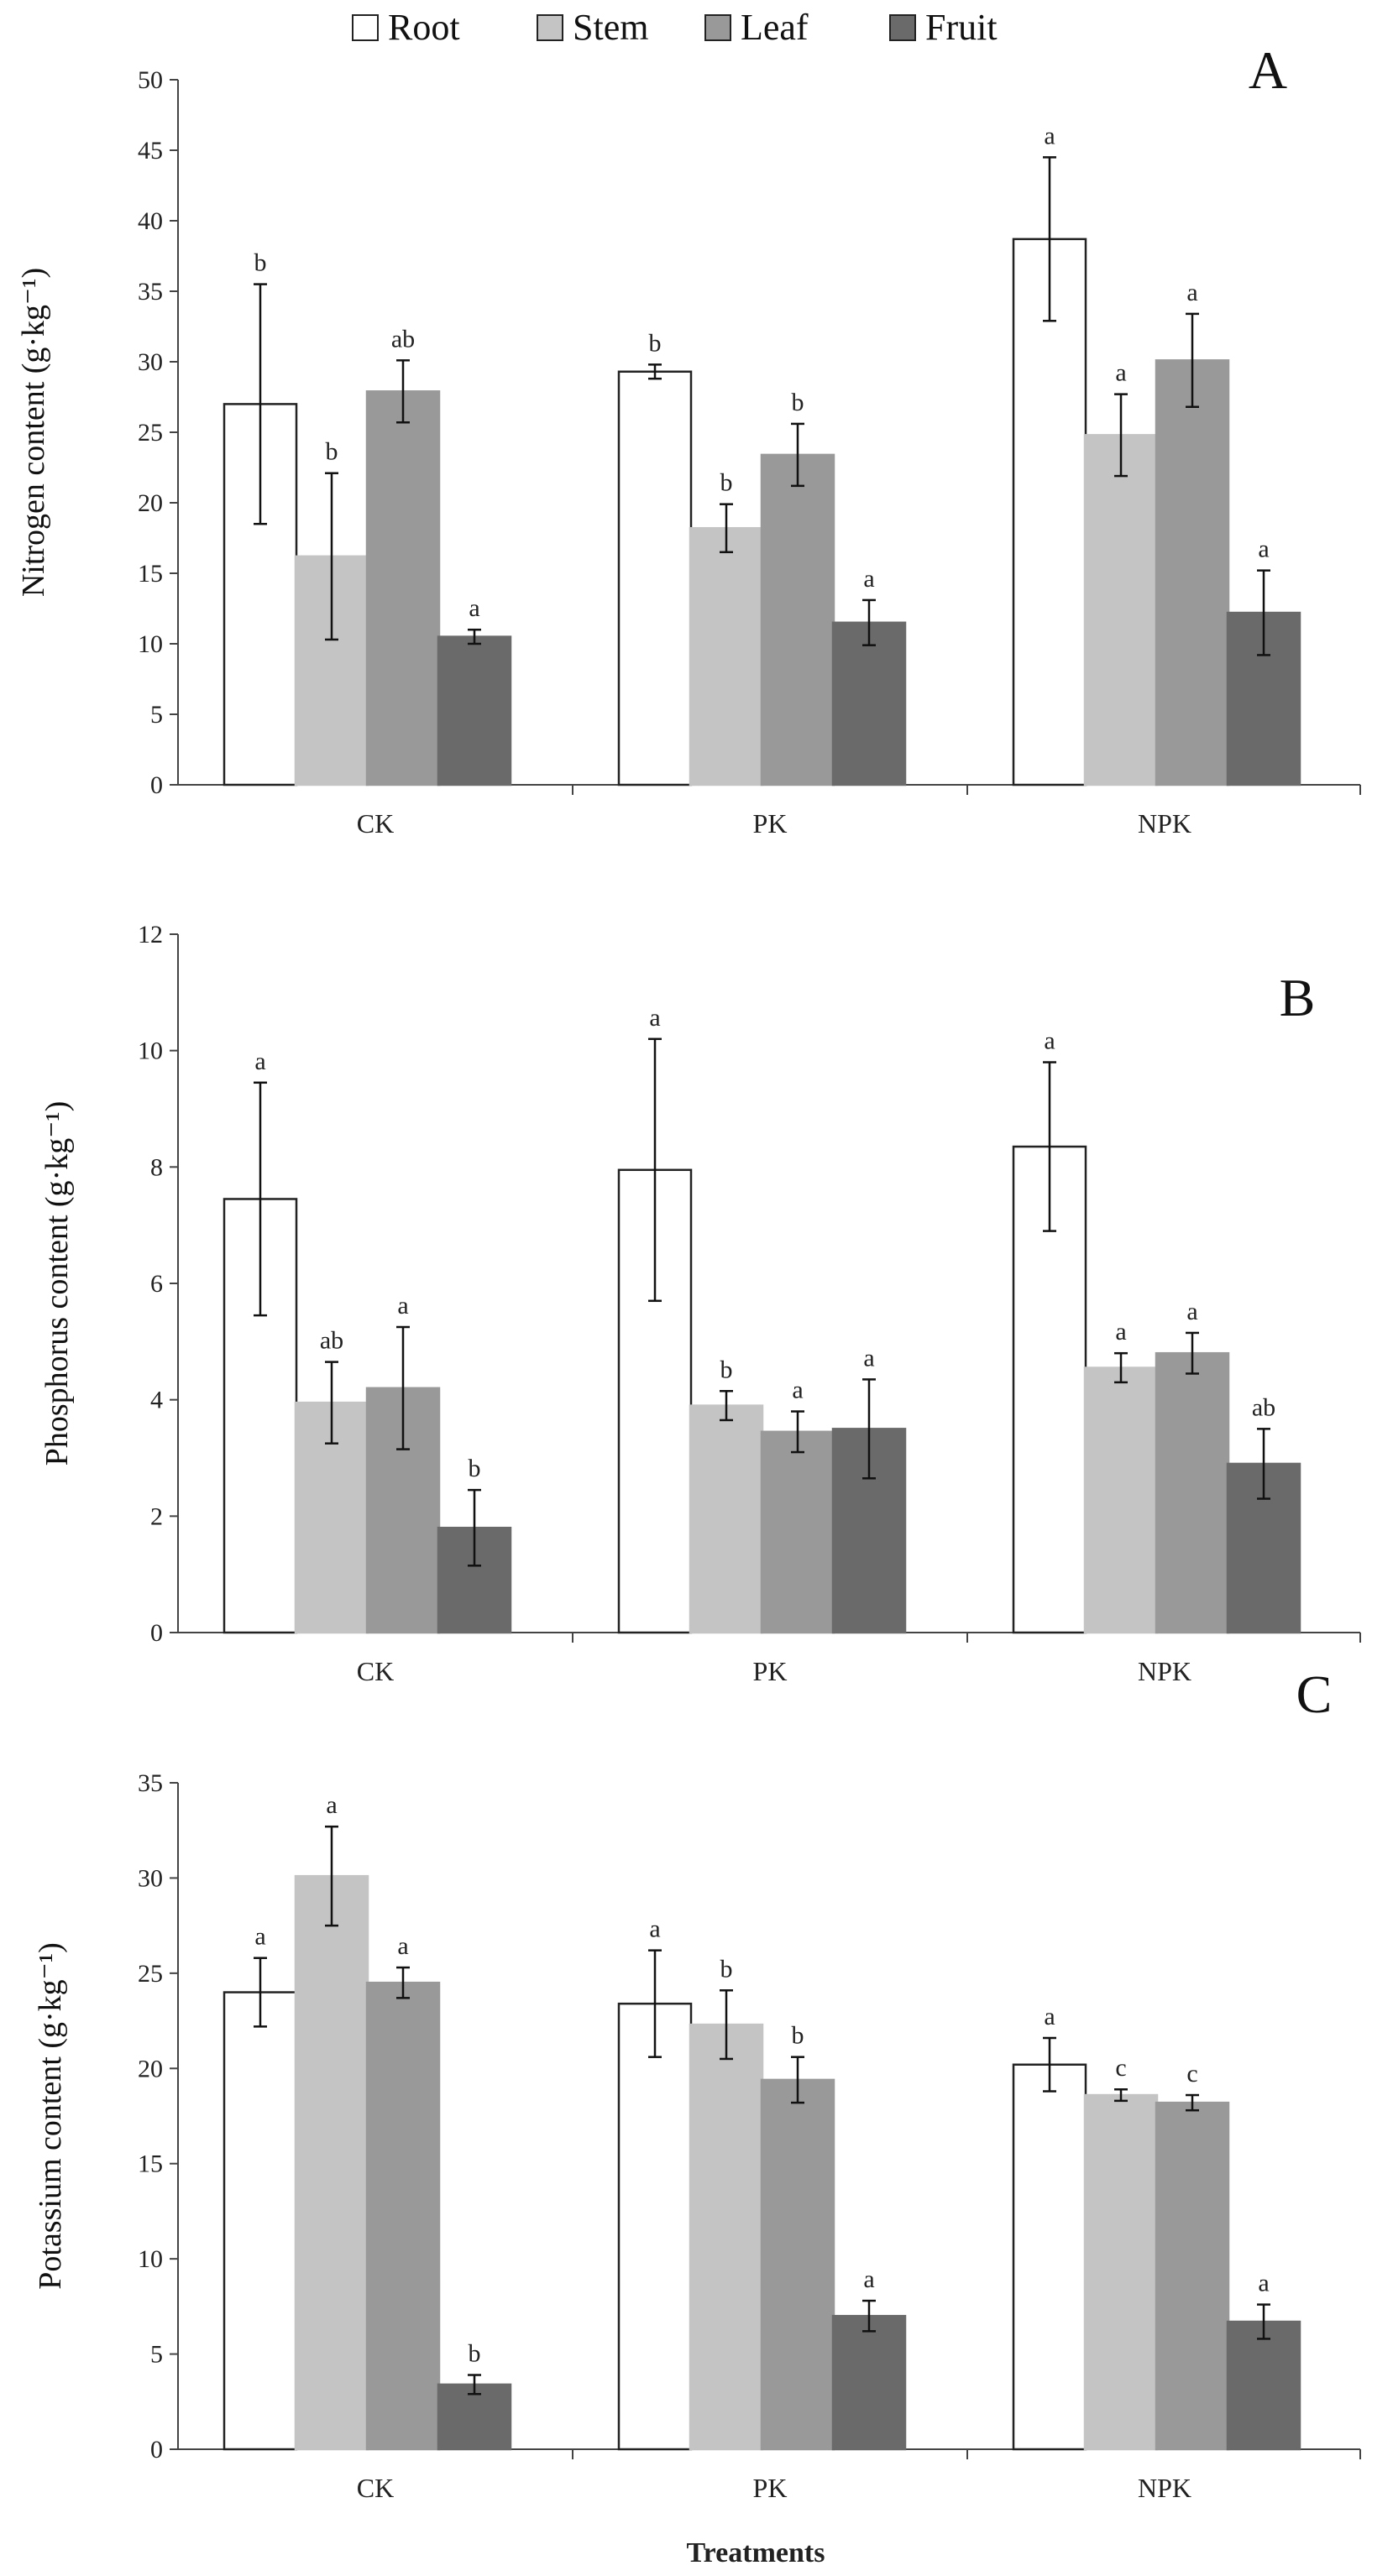  I want to click on bar-npk-fruit, so click(1263, 2385).